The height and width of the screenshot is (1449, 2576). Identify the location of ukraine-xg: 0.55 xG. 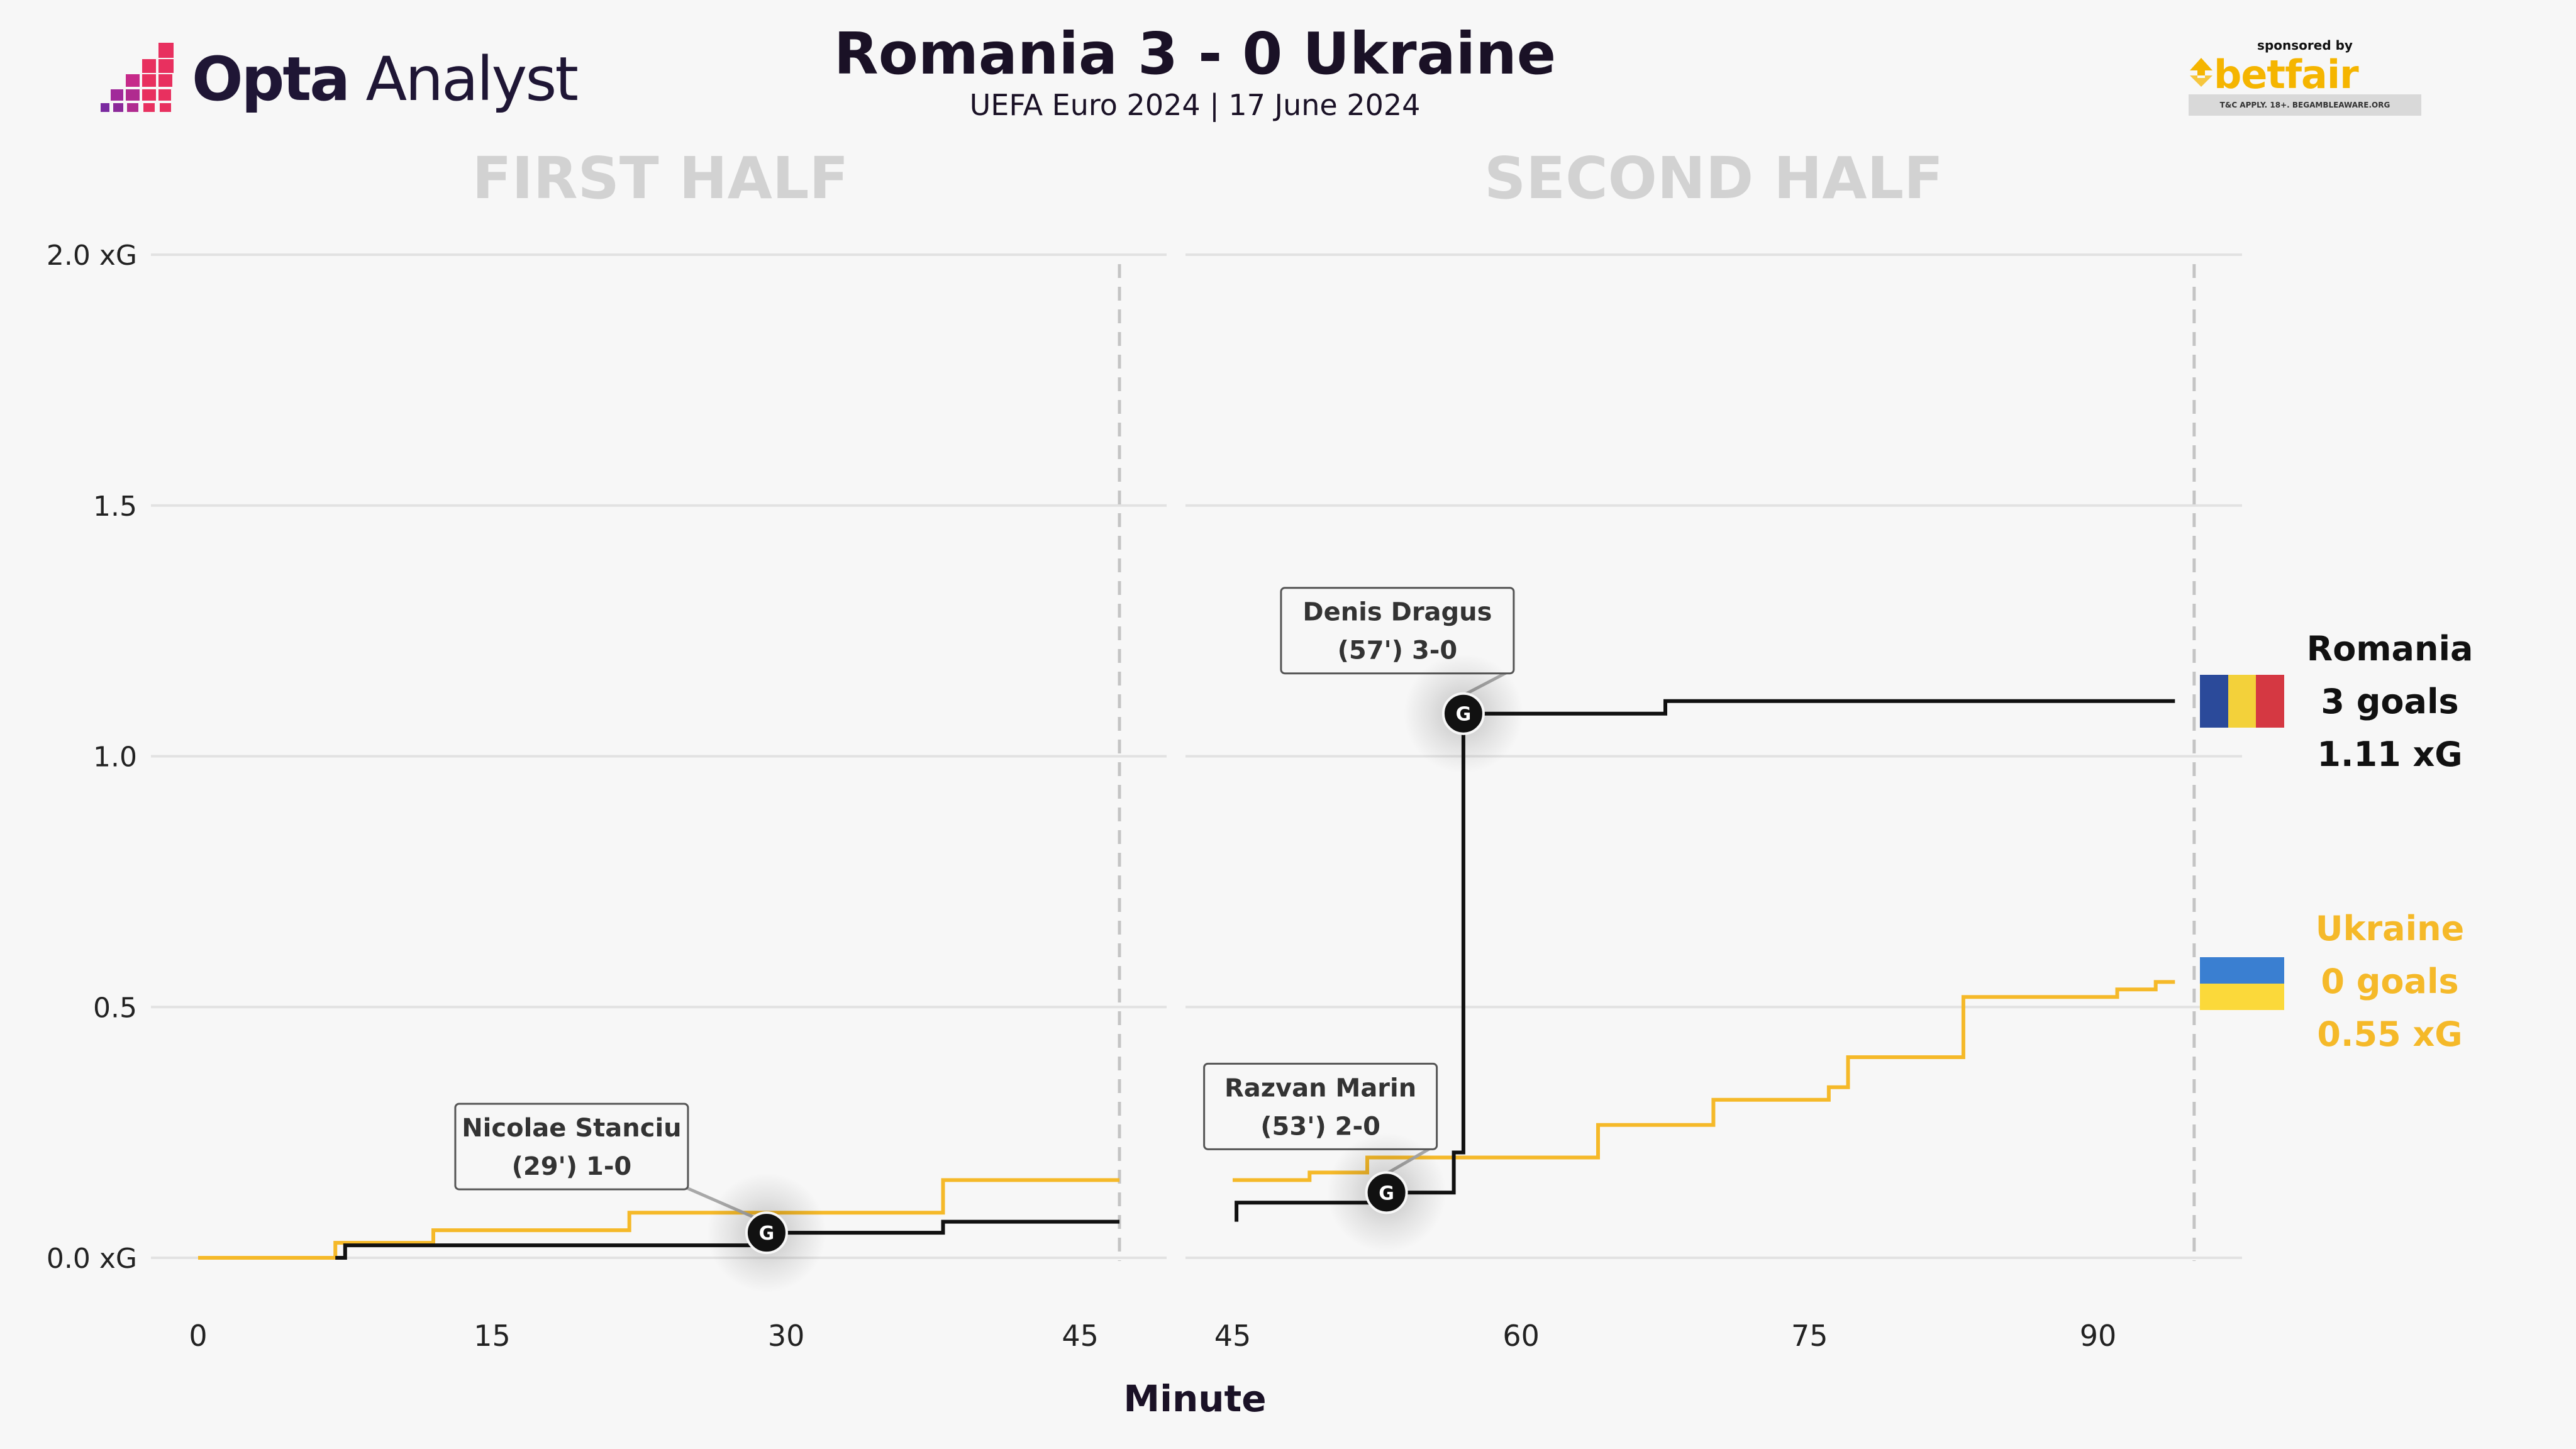
(2390, 1034).